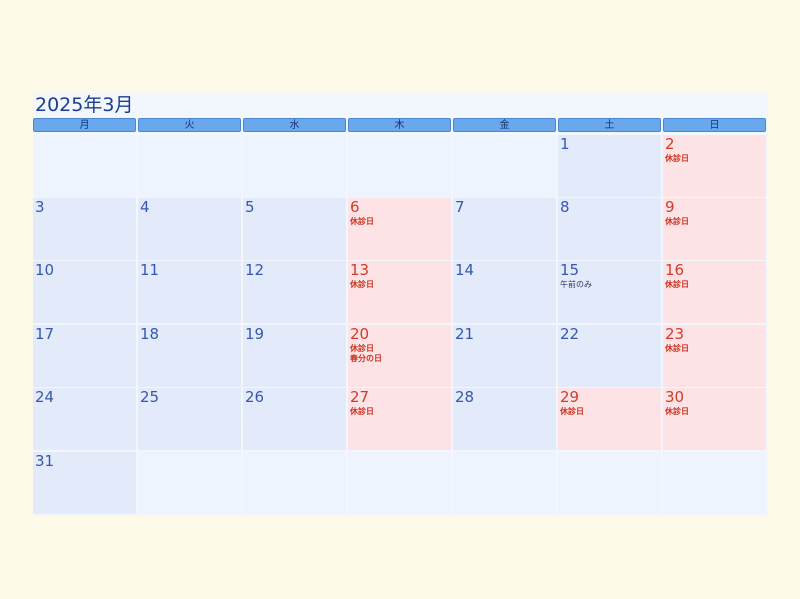  Describe the element at coordinates (150, 270) in the screenshot. I see `day-number: 11` at that location.